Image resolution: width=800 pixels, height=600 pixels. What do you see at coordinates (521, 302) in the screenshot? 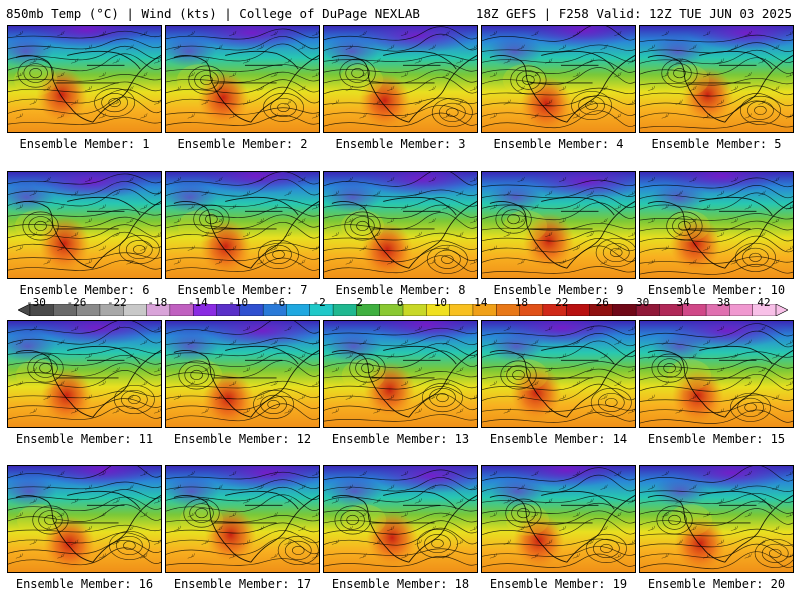
I see `colorbar-tick-label: 18` at bounding box center [521, 302].